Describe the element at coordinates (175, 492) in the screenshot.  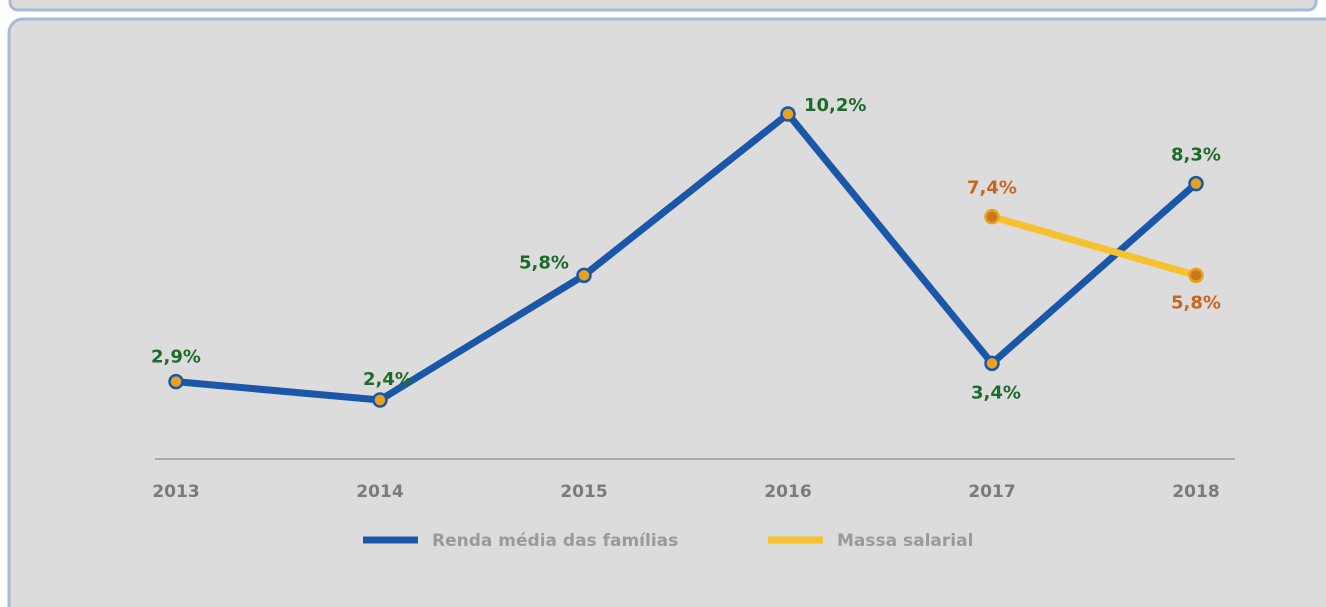
I see `x-tick-label: 2013` at that location.